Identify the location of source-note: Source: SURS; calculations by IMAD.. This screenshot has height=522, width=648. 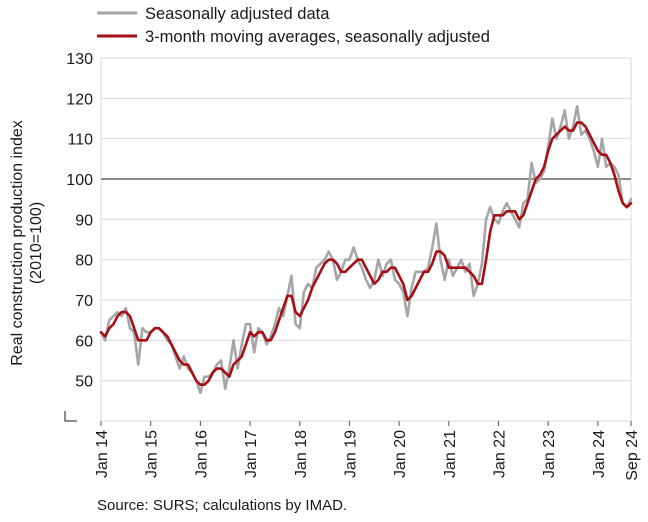
(222, 505).